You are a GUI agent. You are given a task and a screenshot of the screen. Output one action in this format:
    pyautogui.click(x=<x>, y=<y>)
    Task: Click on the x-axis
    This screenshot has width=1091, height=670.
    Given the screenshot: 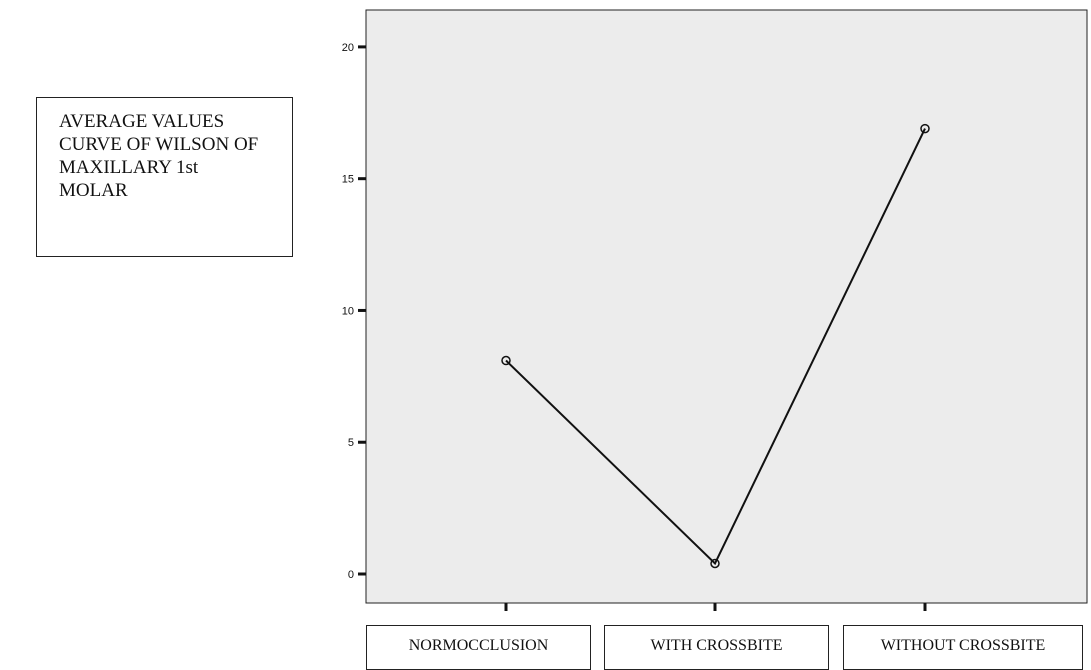 What is the action you would take?
    pyautogui.click(x=715, y=607)
    